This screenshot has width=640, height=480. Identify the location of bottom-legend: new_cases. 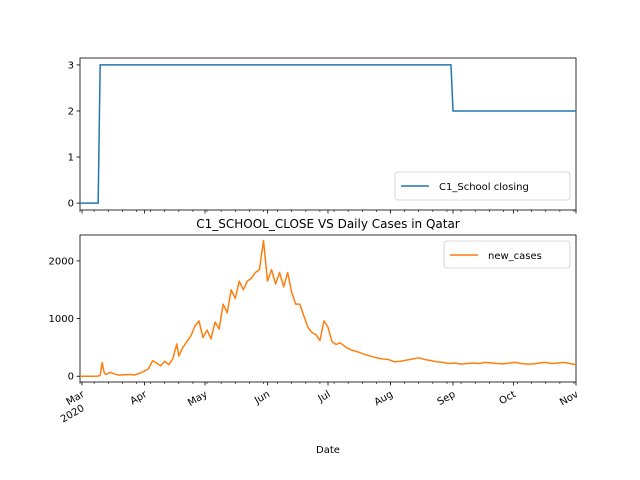
(507, 254).